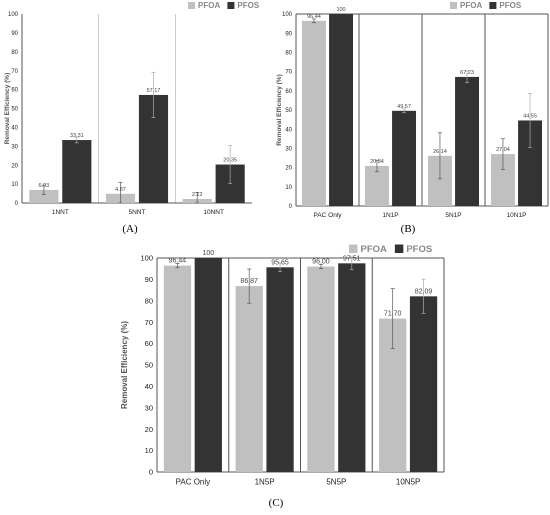 This screenshot has height=515, width=550. I want to click on panel-label-b: (B), so click(408, 229).